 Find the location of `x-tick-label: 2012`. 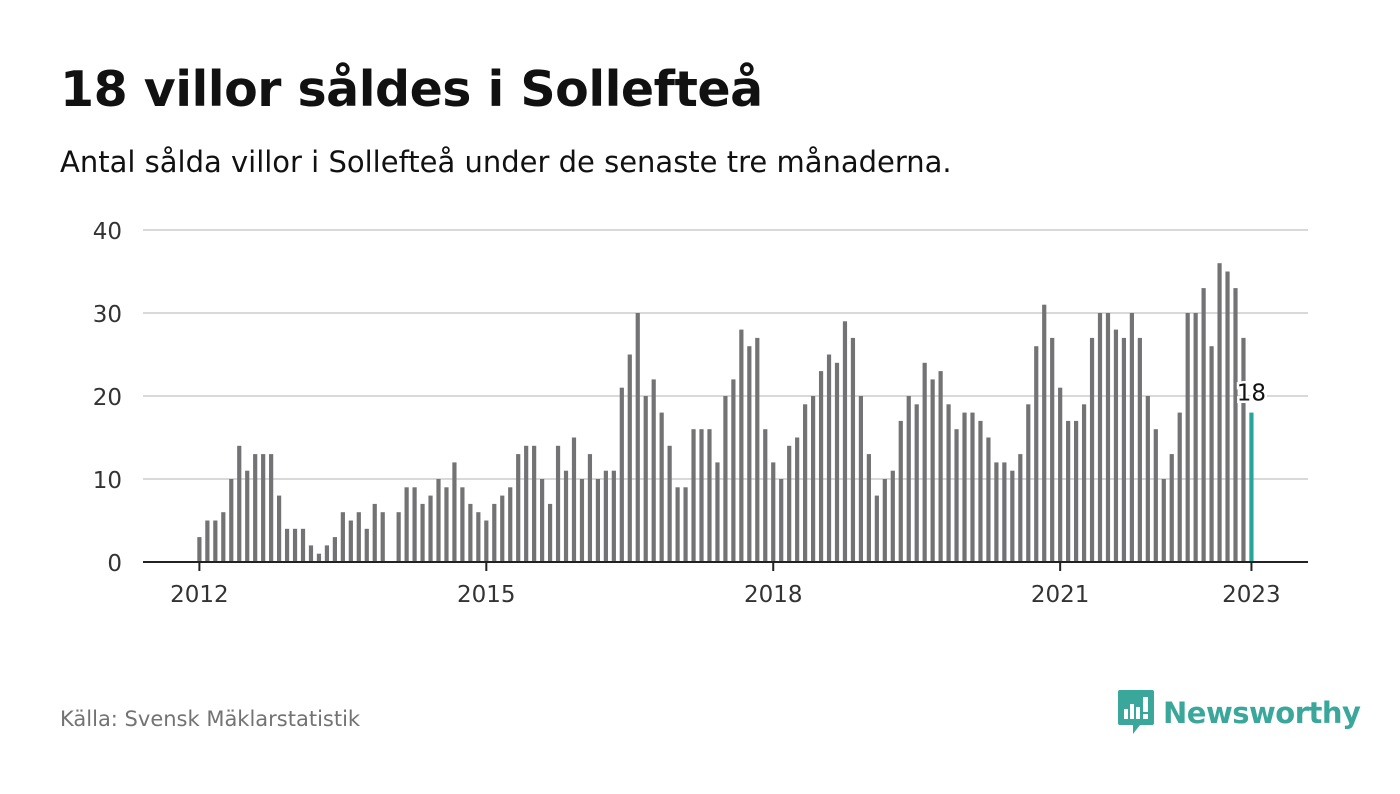

x-tick-label: 2012 is located at coordinates (199, 595).